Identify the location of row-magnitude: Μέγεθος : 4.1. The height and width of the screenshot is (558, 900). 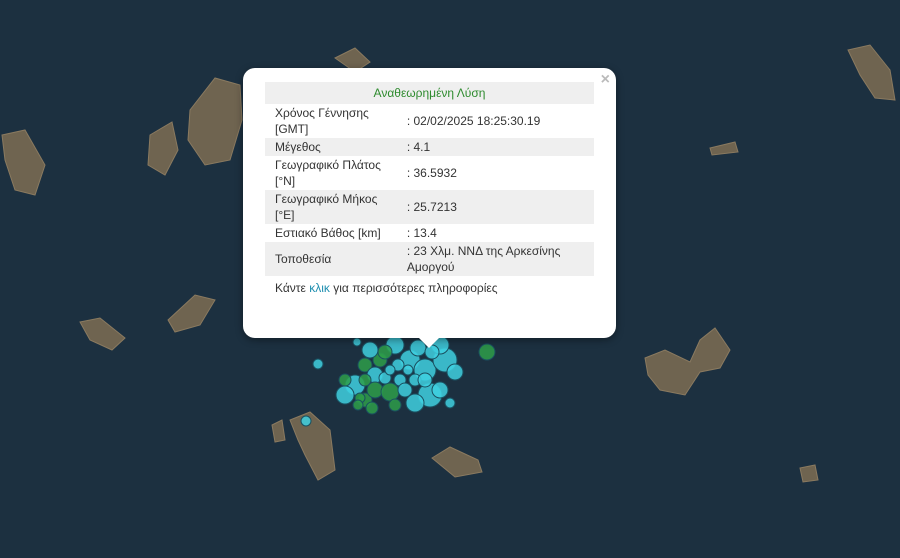
(429, 147).